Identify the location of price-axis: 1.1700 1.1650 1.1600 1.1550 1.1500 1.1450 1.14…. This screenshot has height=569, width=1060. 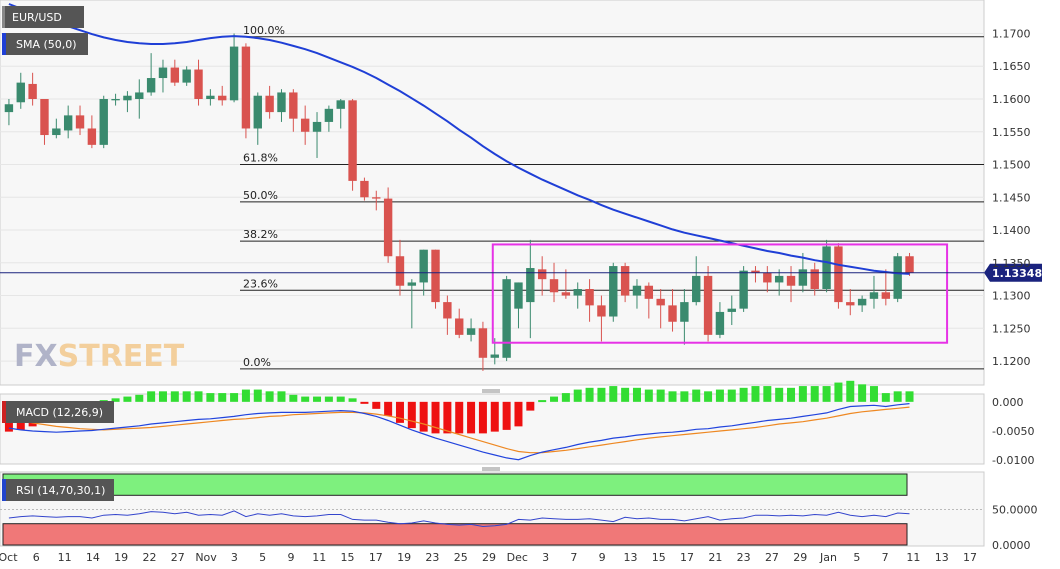
(1011, 197).